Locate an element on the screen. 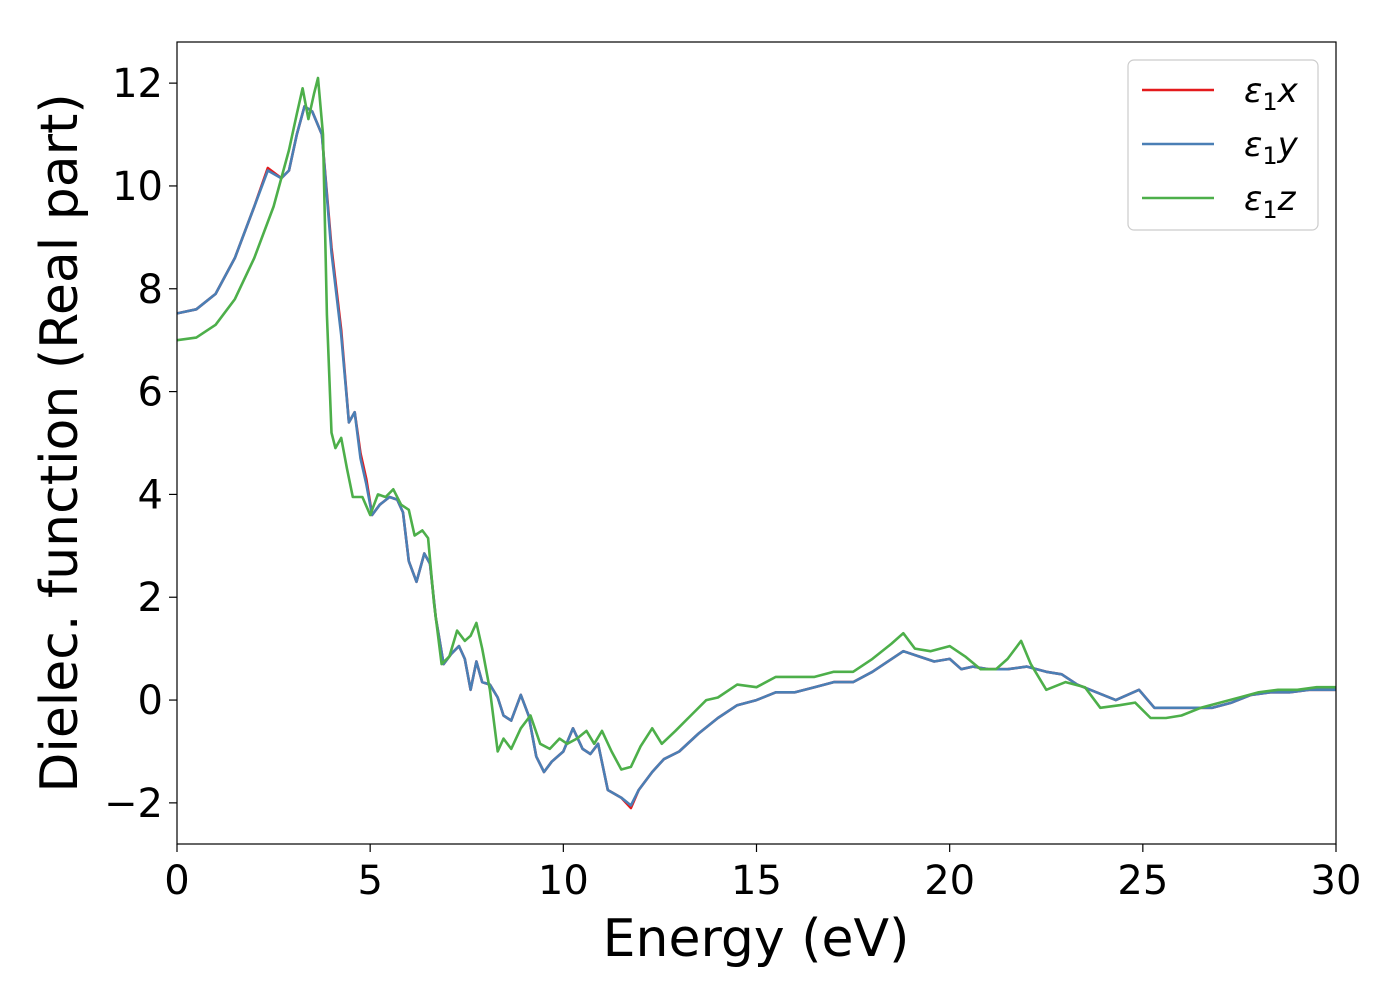 The height and width of the screenshot is (1004, 1400). y-tick-label: 0 is located at coordinates (150, 701).